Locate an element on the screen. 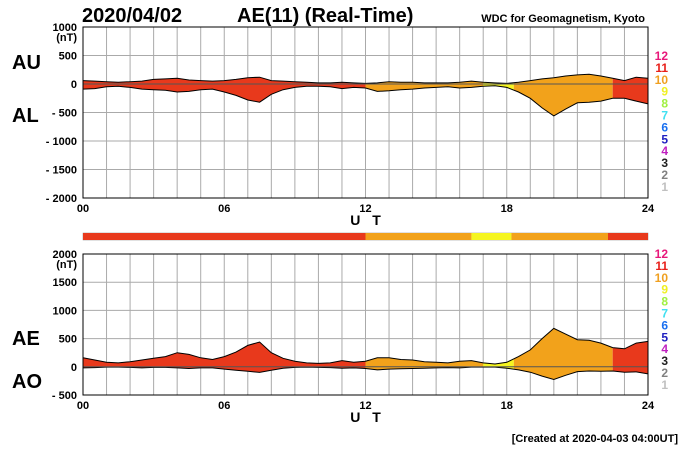  y-tick-label: - 2000 is located at coordinates (61, 199).